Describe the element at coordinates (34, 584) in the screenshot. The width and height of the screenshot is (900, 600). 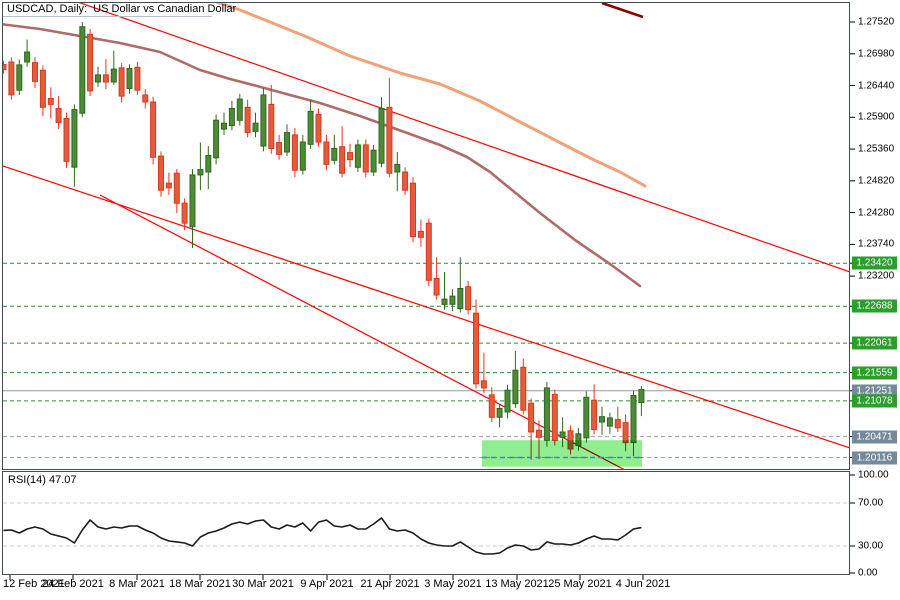
I see `date-axis-label: 12 Feb 2021` at that location.